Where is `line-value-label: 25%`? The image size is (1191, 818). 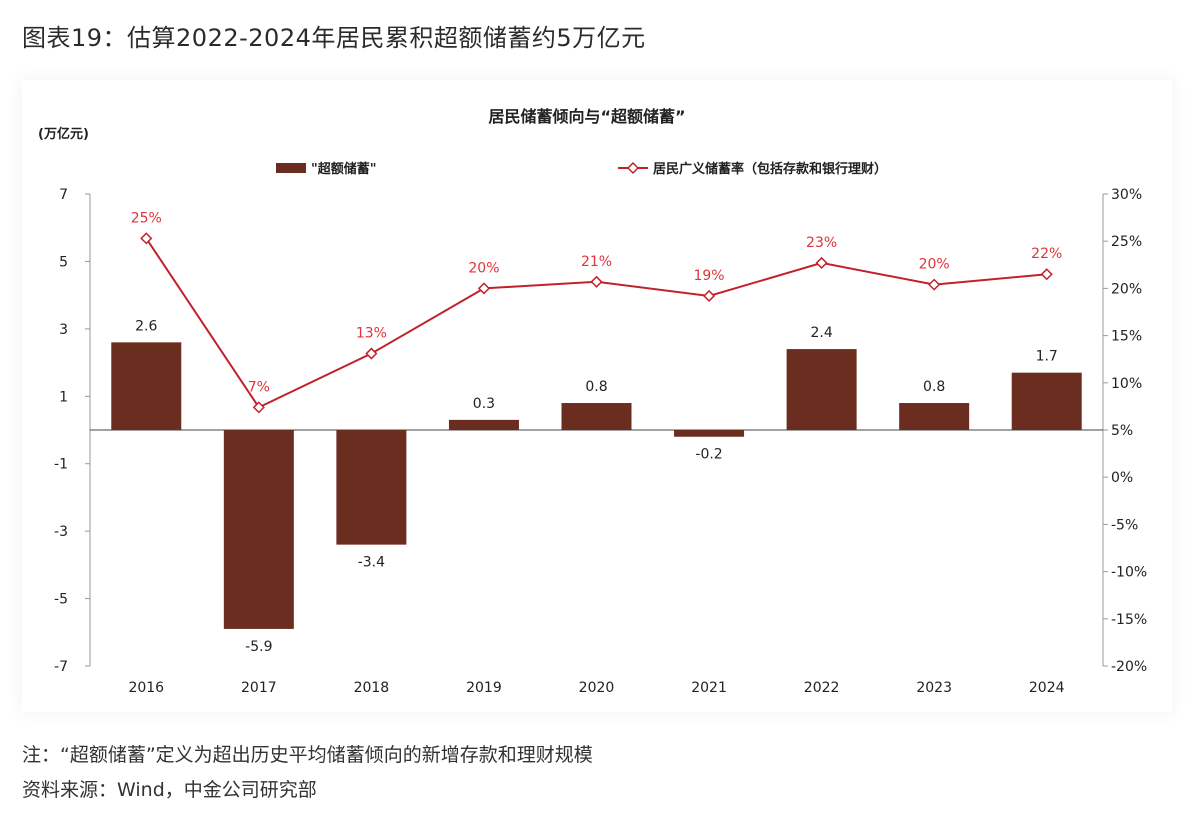
line-value-label: 25% is located at coordinates (146, 218).